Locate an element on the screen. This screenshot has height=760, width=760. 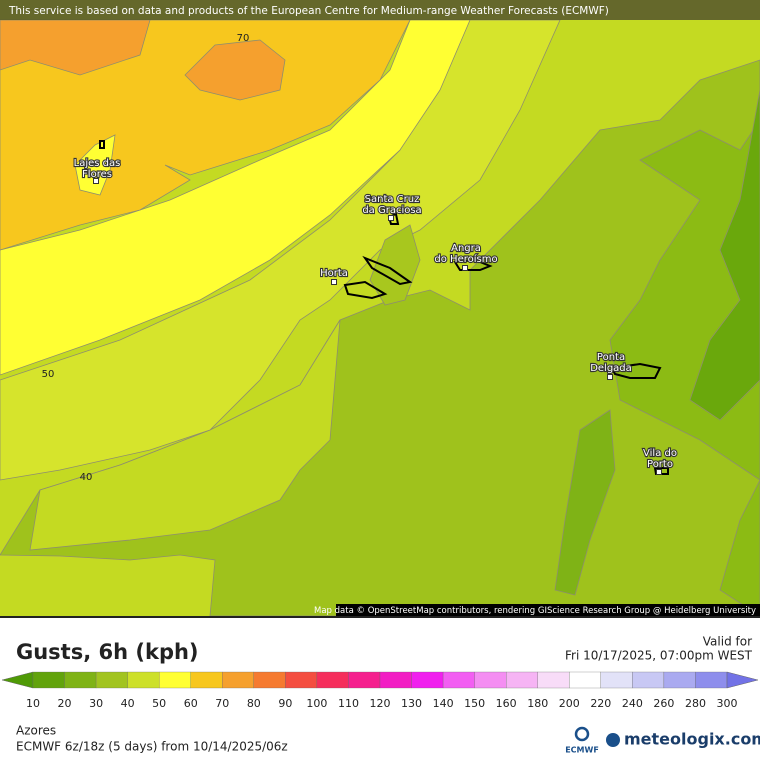
colorbar-label: 160 is located at coordinates (506, 703).